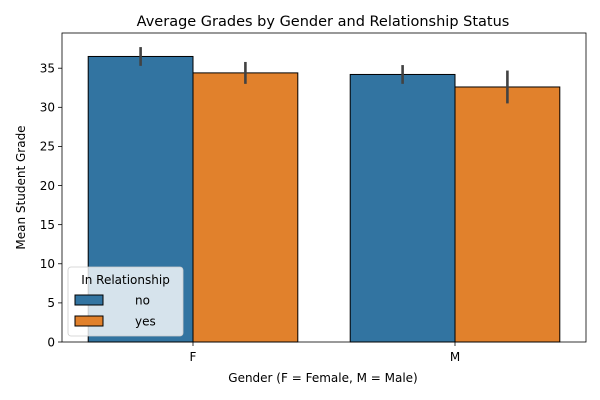 The image size is (600, 400). Describe the element at coordinates (47, 186) in the screenshot. I see `y-tick-label: 20` at that location.